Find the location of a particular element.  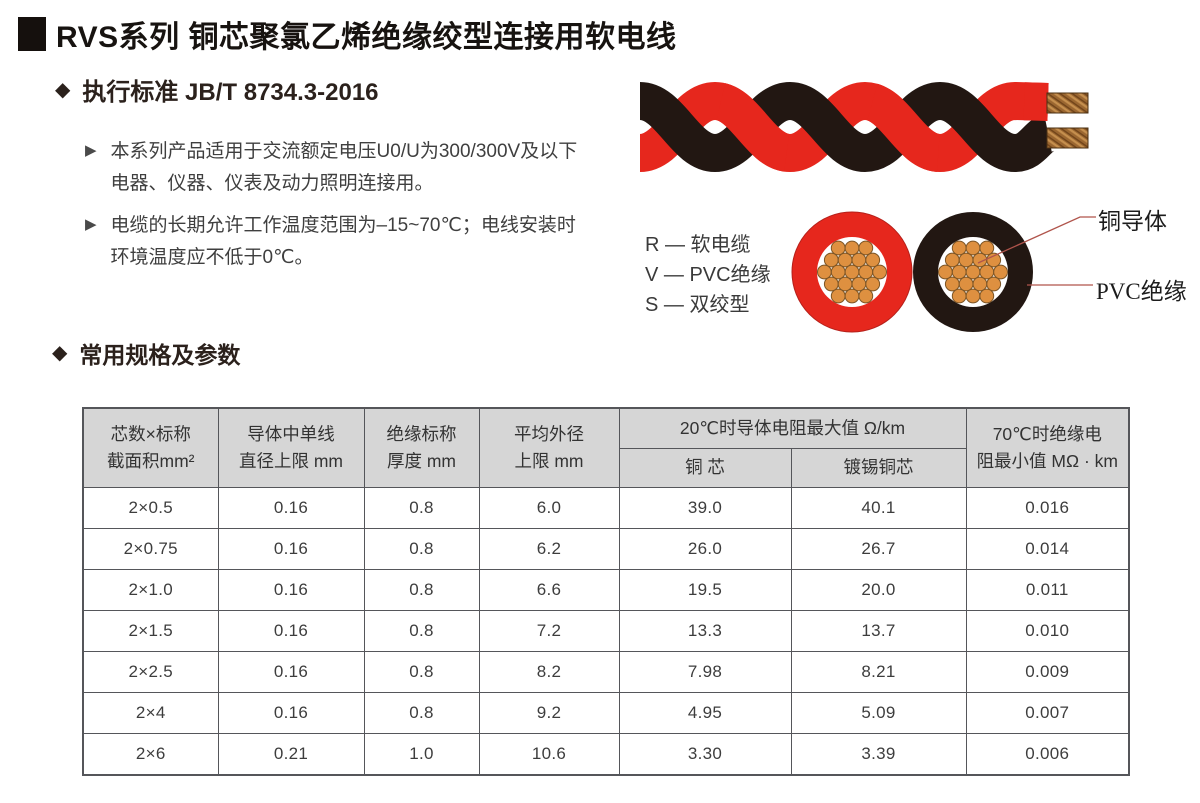

title-square-marker is located at coordinates (32, 34).